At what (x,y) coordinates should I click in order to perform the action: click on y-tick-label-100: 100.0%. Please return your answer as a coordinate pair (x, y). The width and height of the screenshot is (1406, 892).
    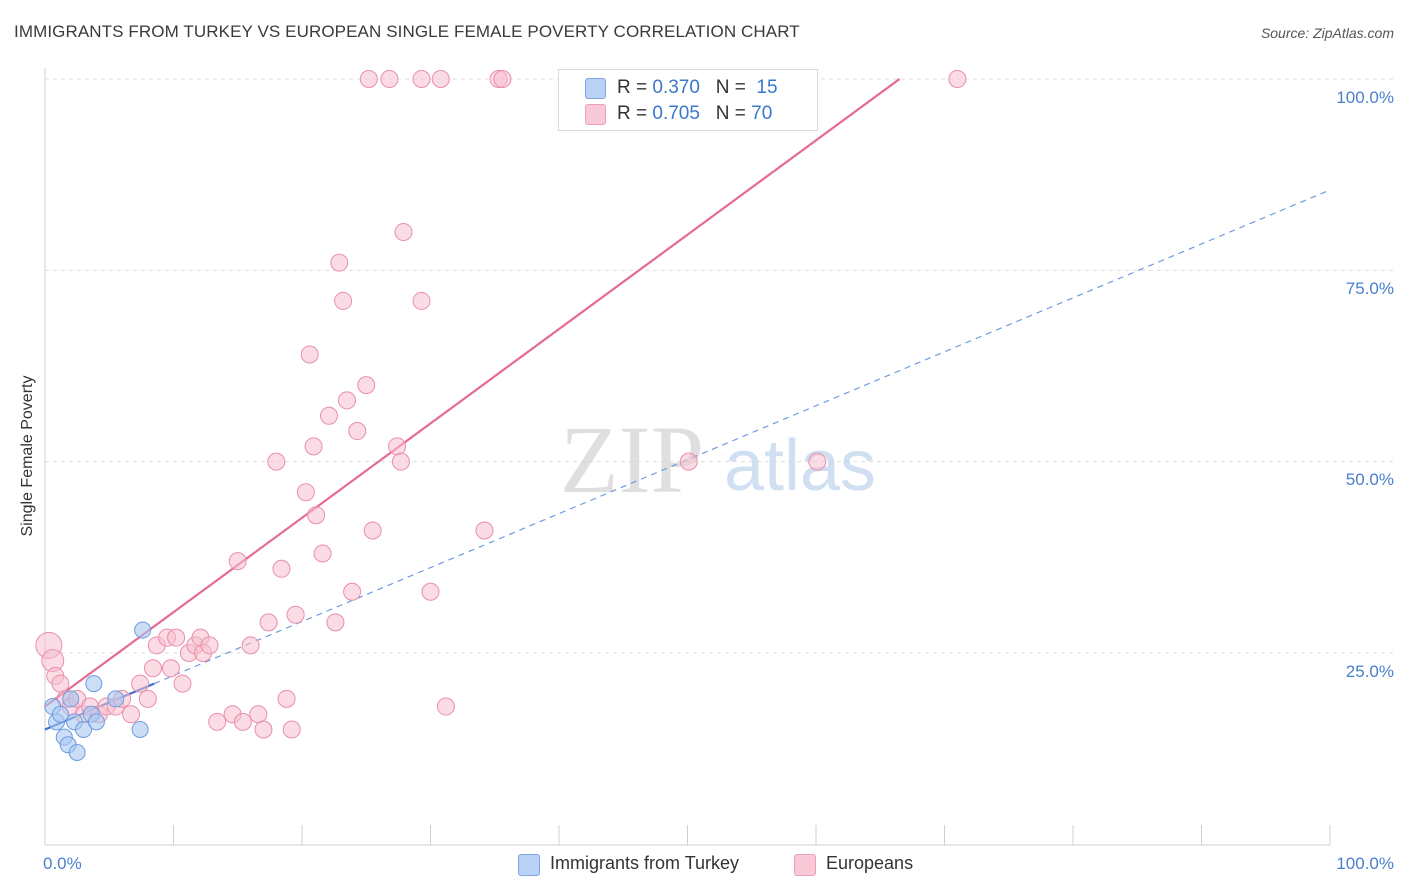
    Looking at the image, I should click on (1365, 97).